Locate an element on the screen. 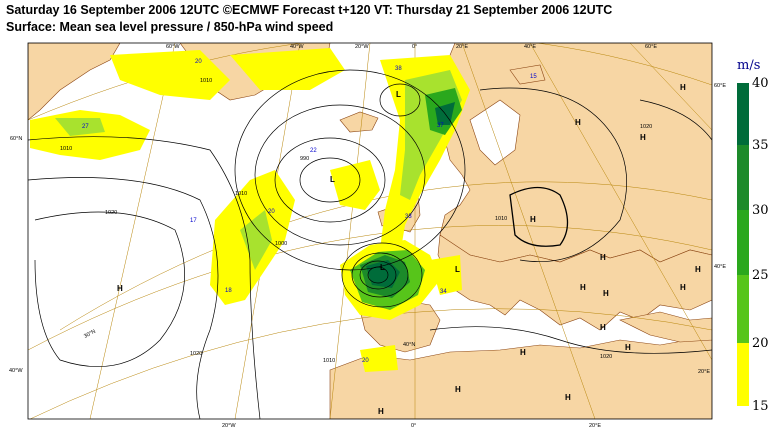  isobar-low-inner is located at coordinates (330, 180).